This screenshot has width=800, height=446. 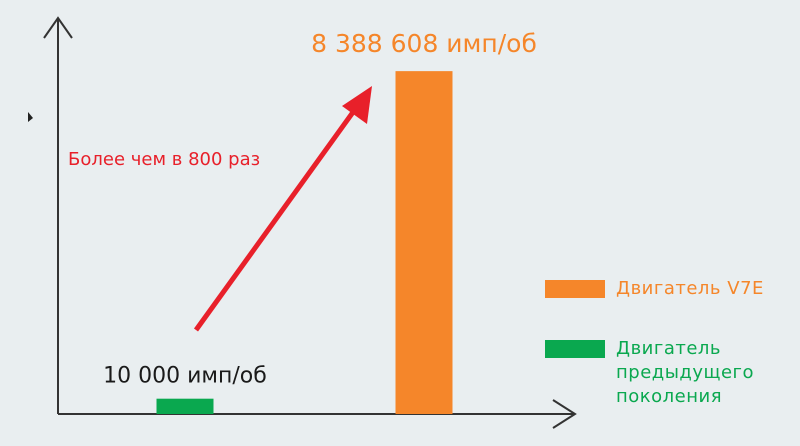 I want to click on x-axis-arrow, so click(x=564, y=414).